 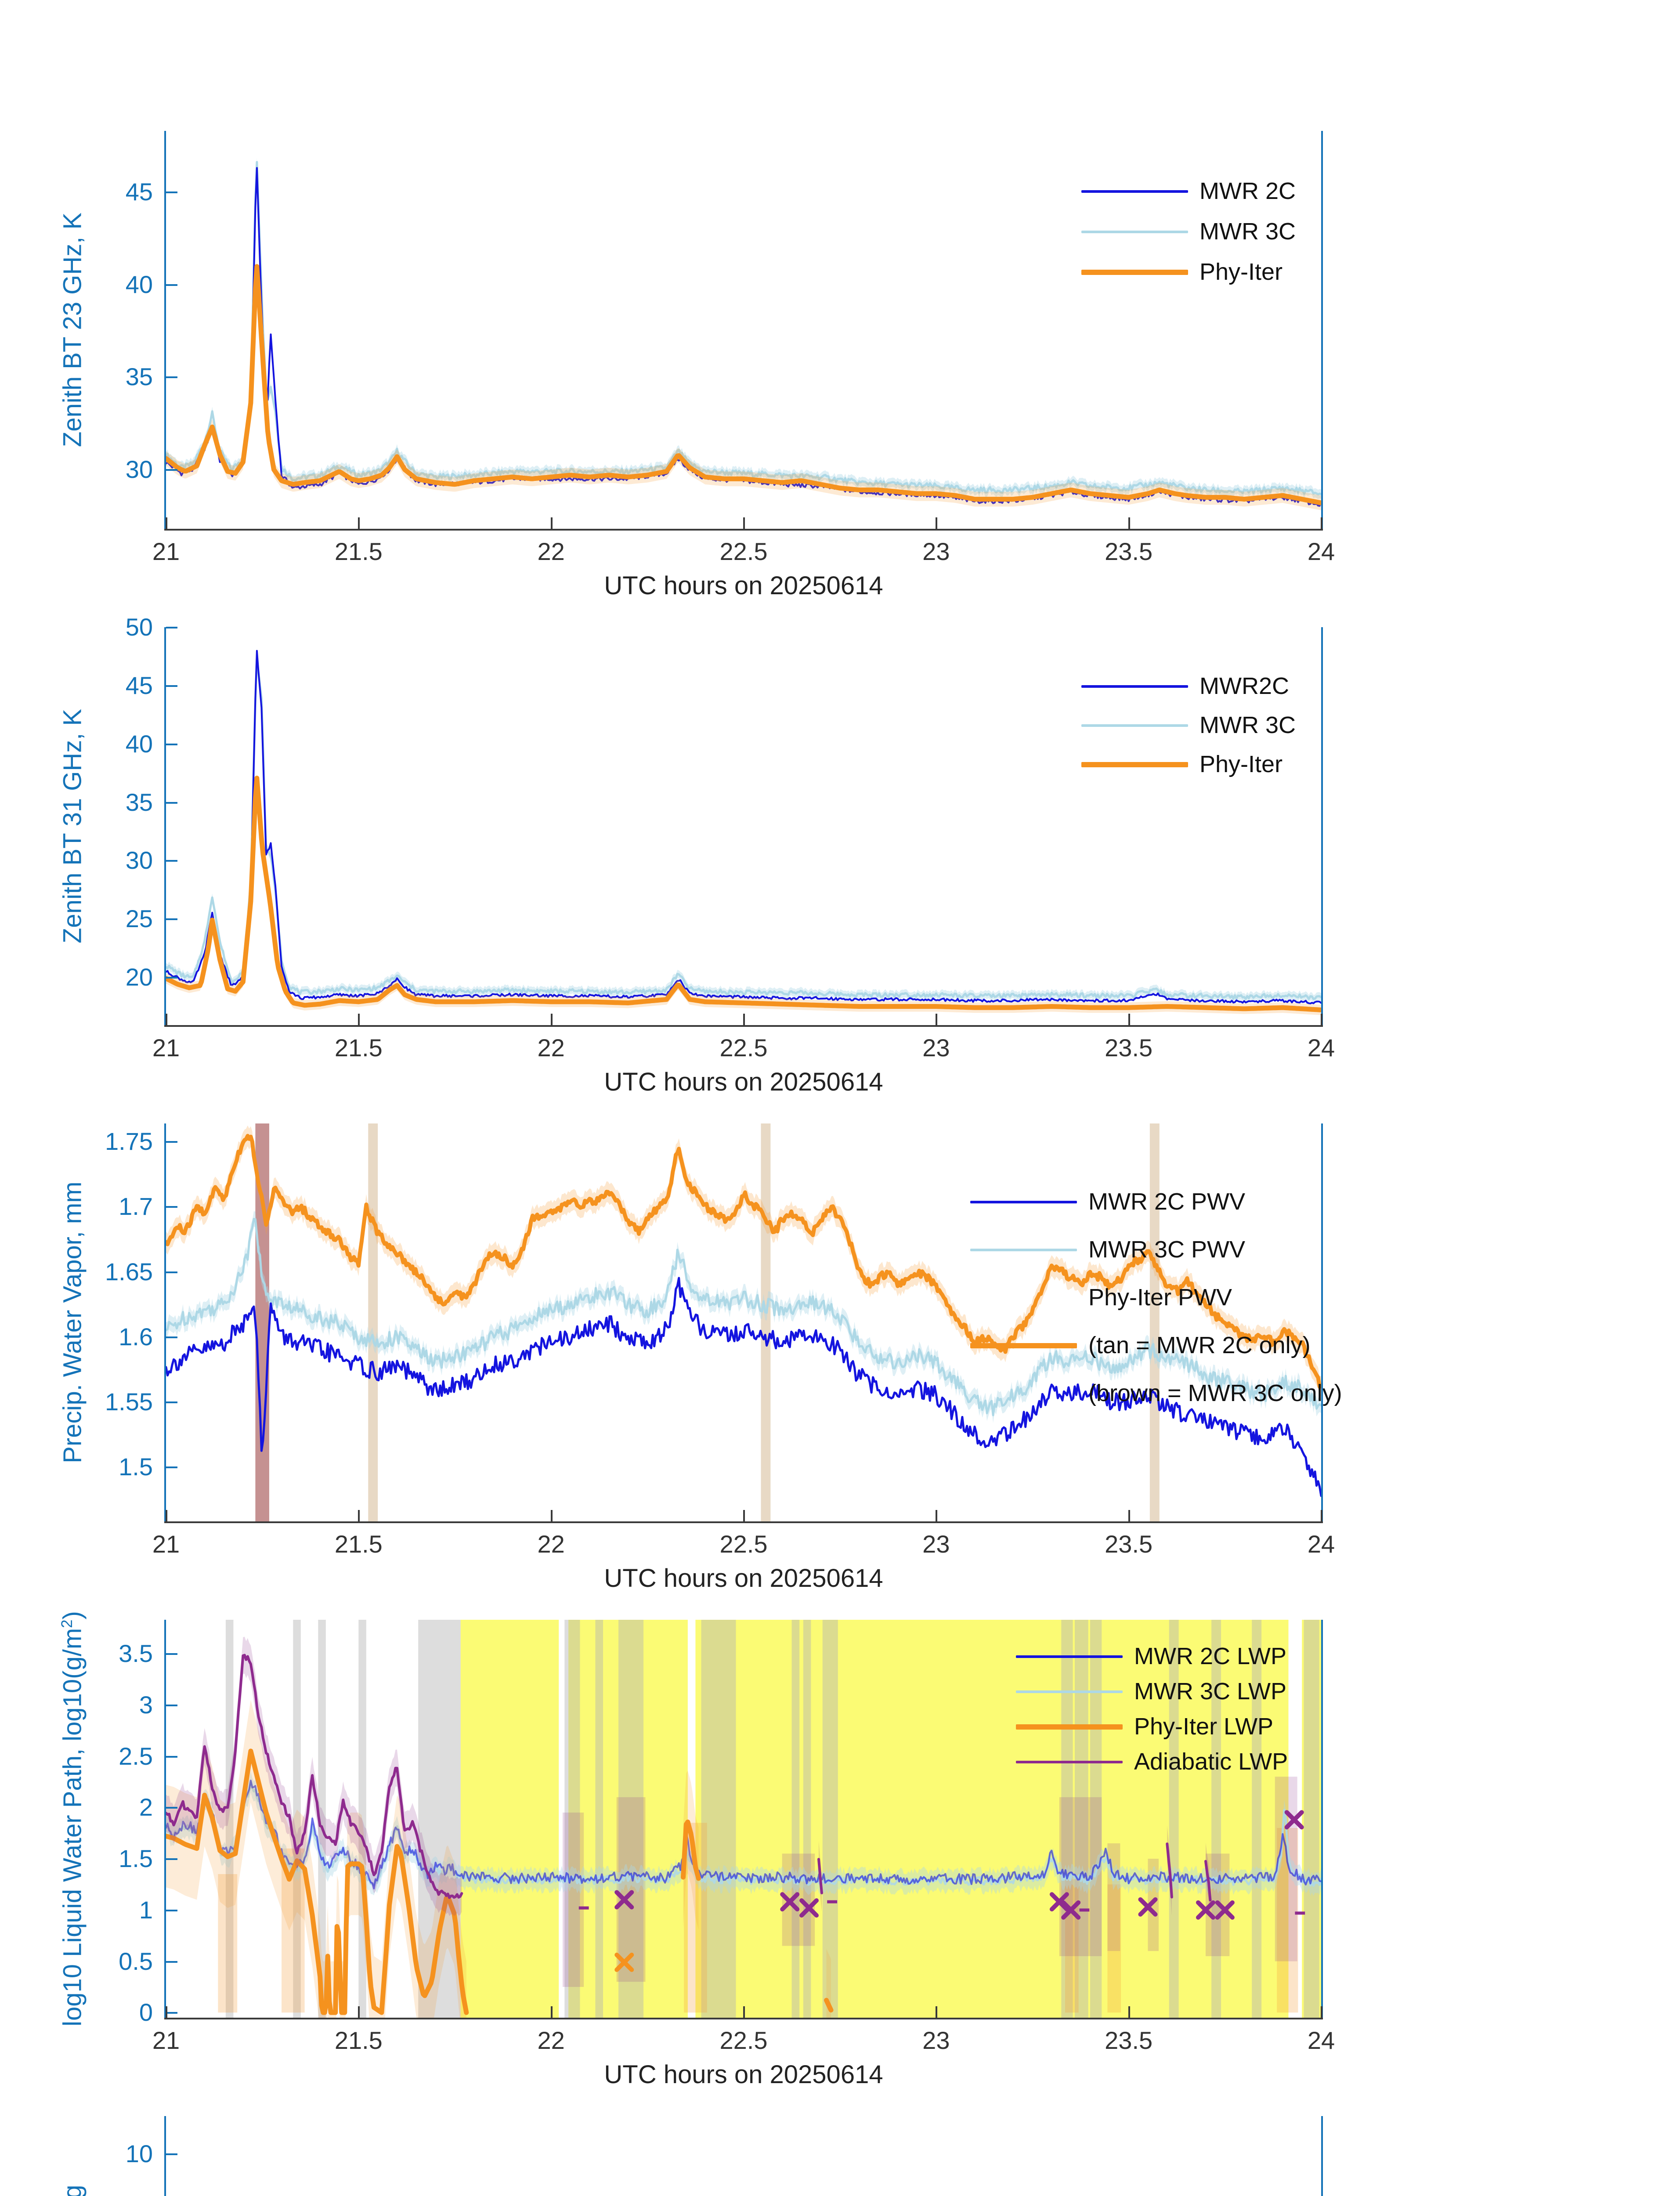 I want to click on dqflag-ylabel: MWR Phy Iter DQ Flag, so click(x=73, y=2190).